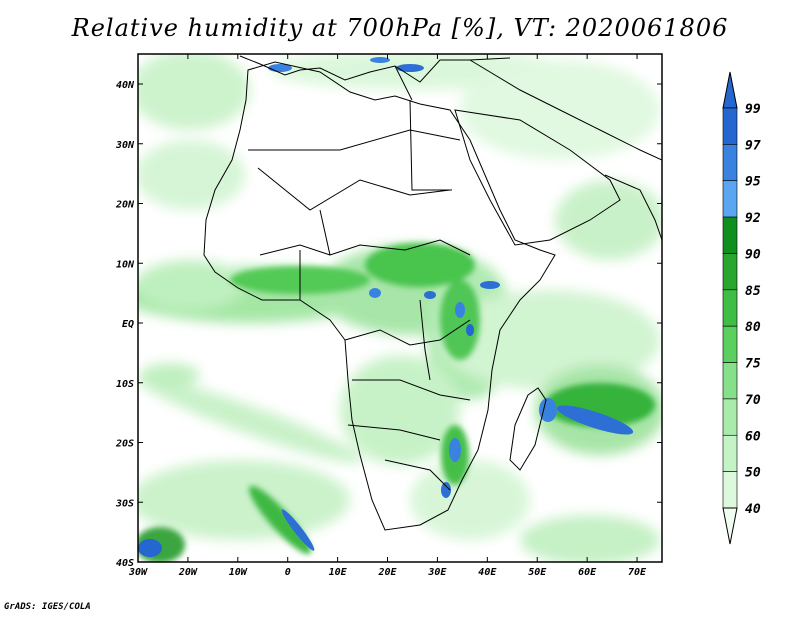 The height and width of the screenshot is (618, 800). I want to click on colorbar-label: 70, so click(753, 400).